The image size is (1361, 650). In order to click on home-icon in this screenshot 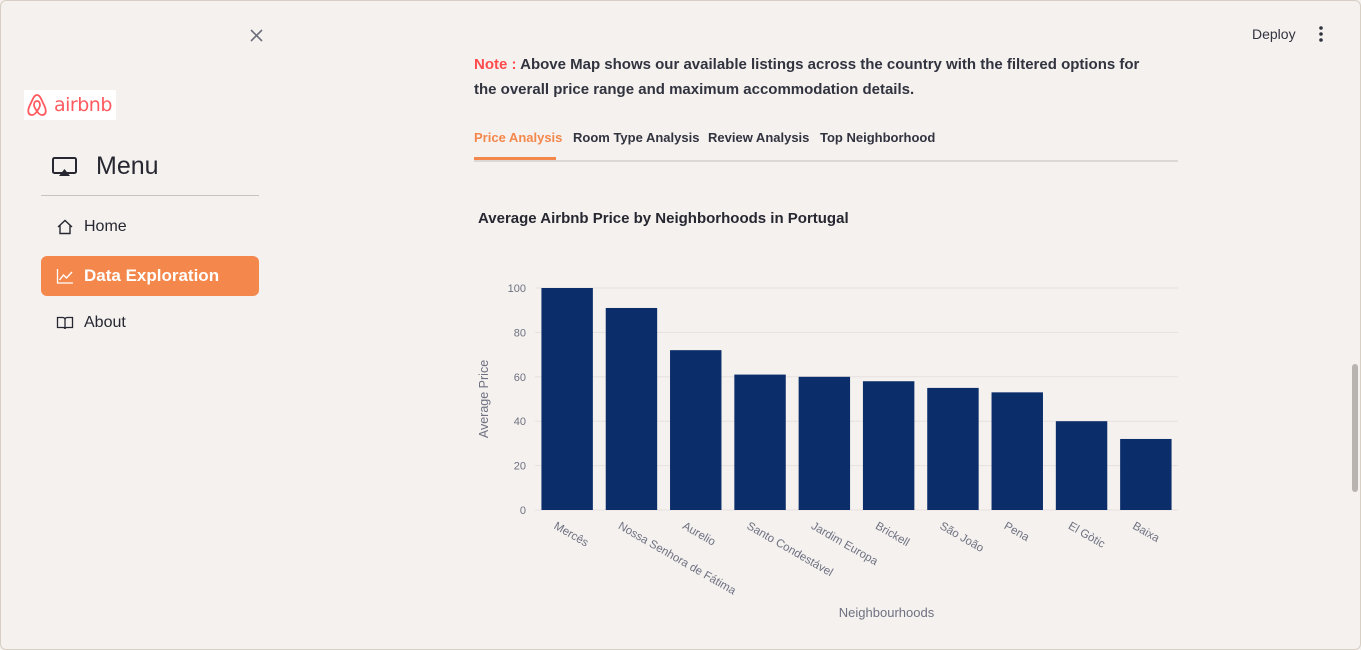, I will do `click(65, 227)`.